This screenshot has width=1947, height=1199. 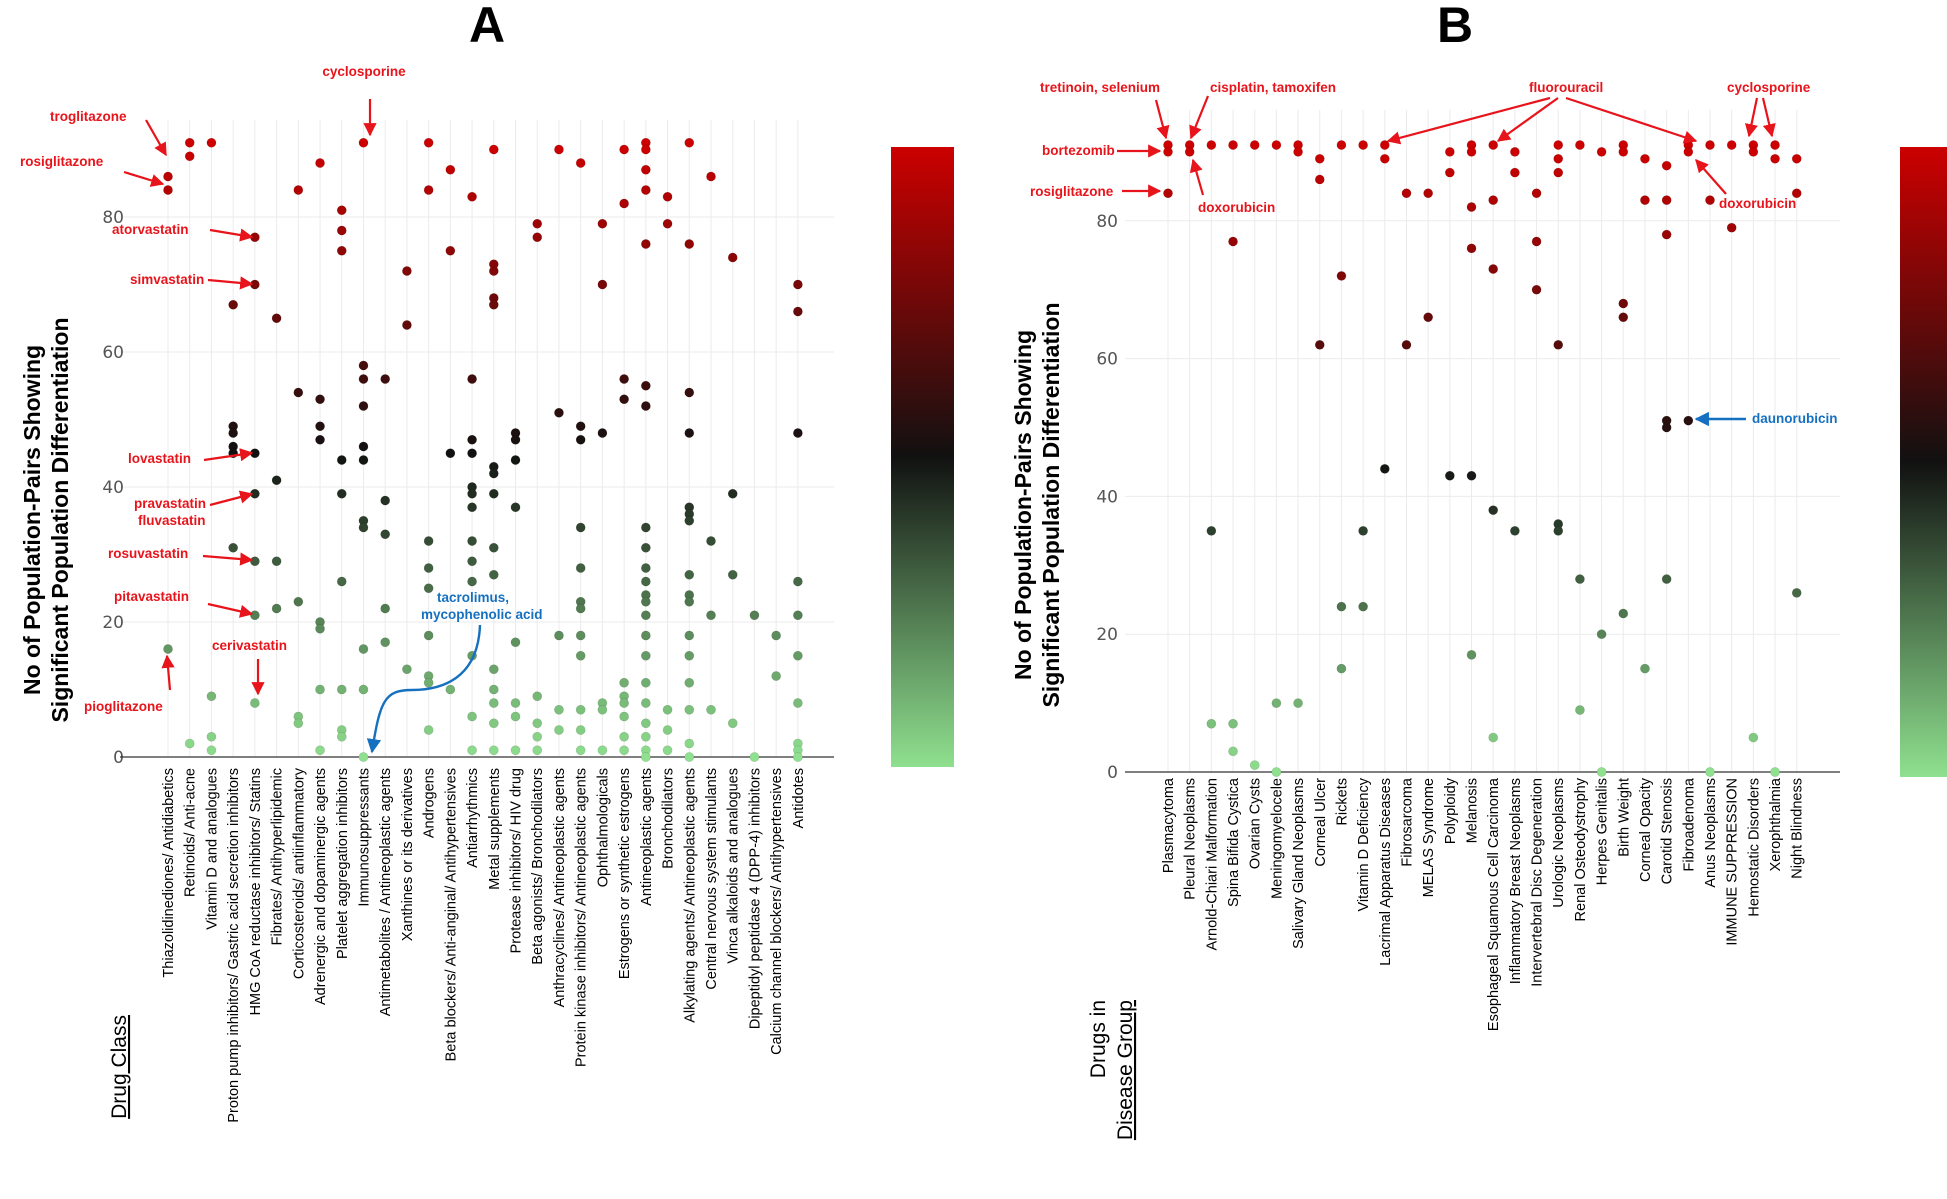 What do you see at coordinates (231, 235) in the screenshot?
I see `annotation-atorvastatin-arrow` at bounding box center [231, 235].